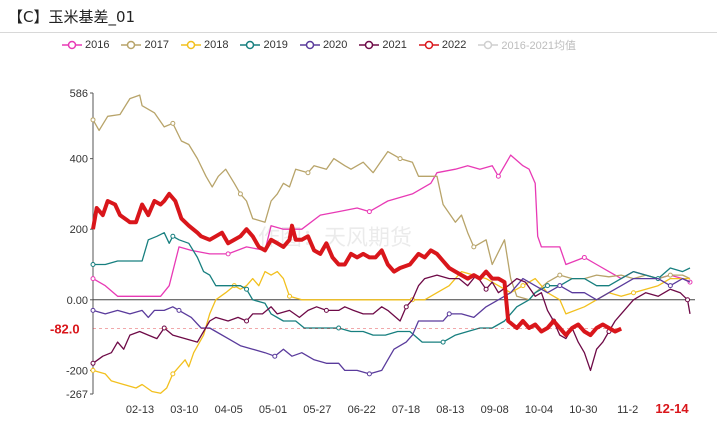 The width and height of the screenshot is (717, 433). I want to click on legend-label: 2022, so click(454, 45).